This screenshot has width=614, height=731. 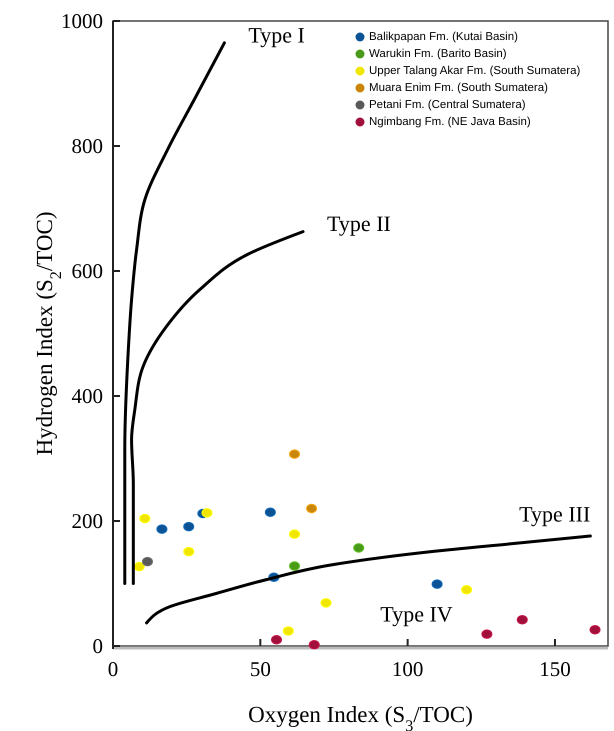 What do you see at coordinates (416, 614) in the screenshot?
I see `annotation: Type IV` at bounding box center [416, 614].